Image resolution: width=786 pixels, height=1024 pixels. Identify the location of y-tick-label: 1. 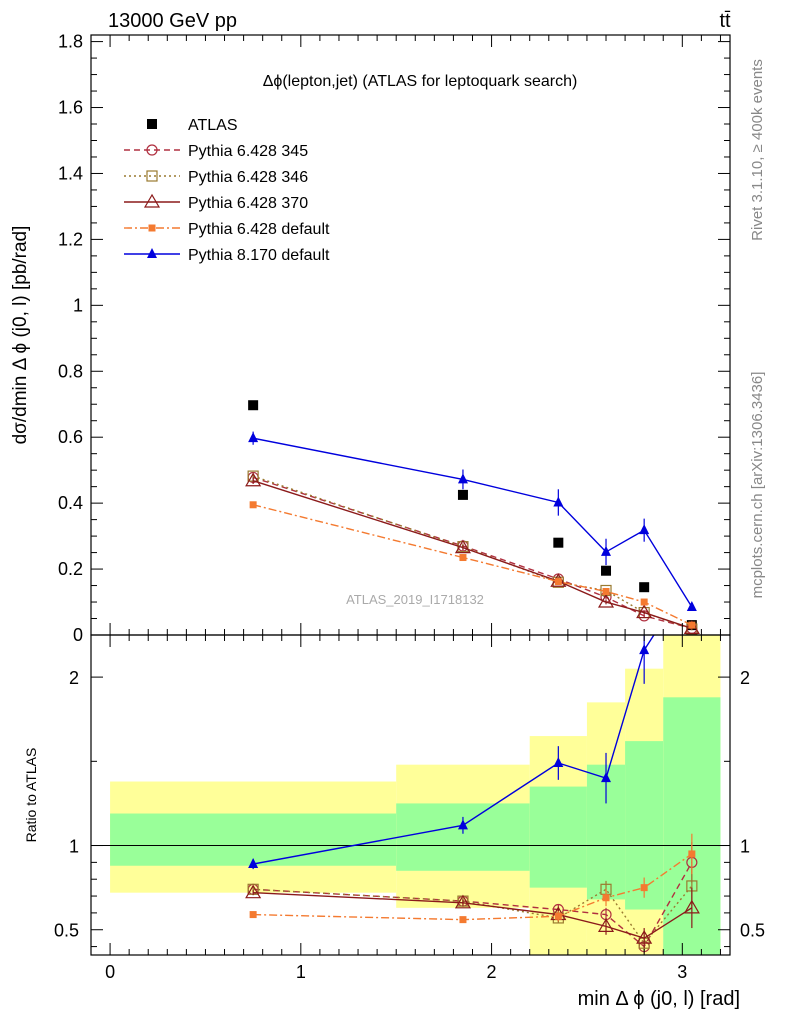
(78, 305).